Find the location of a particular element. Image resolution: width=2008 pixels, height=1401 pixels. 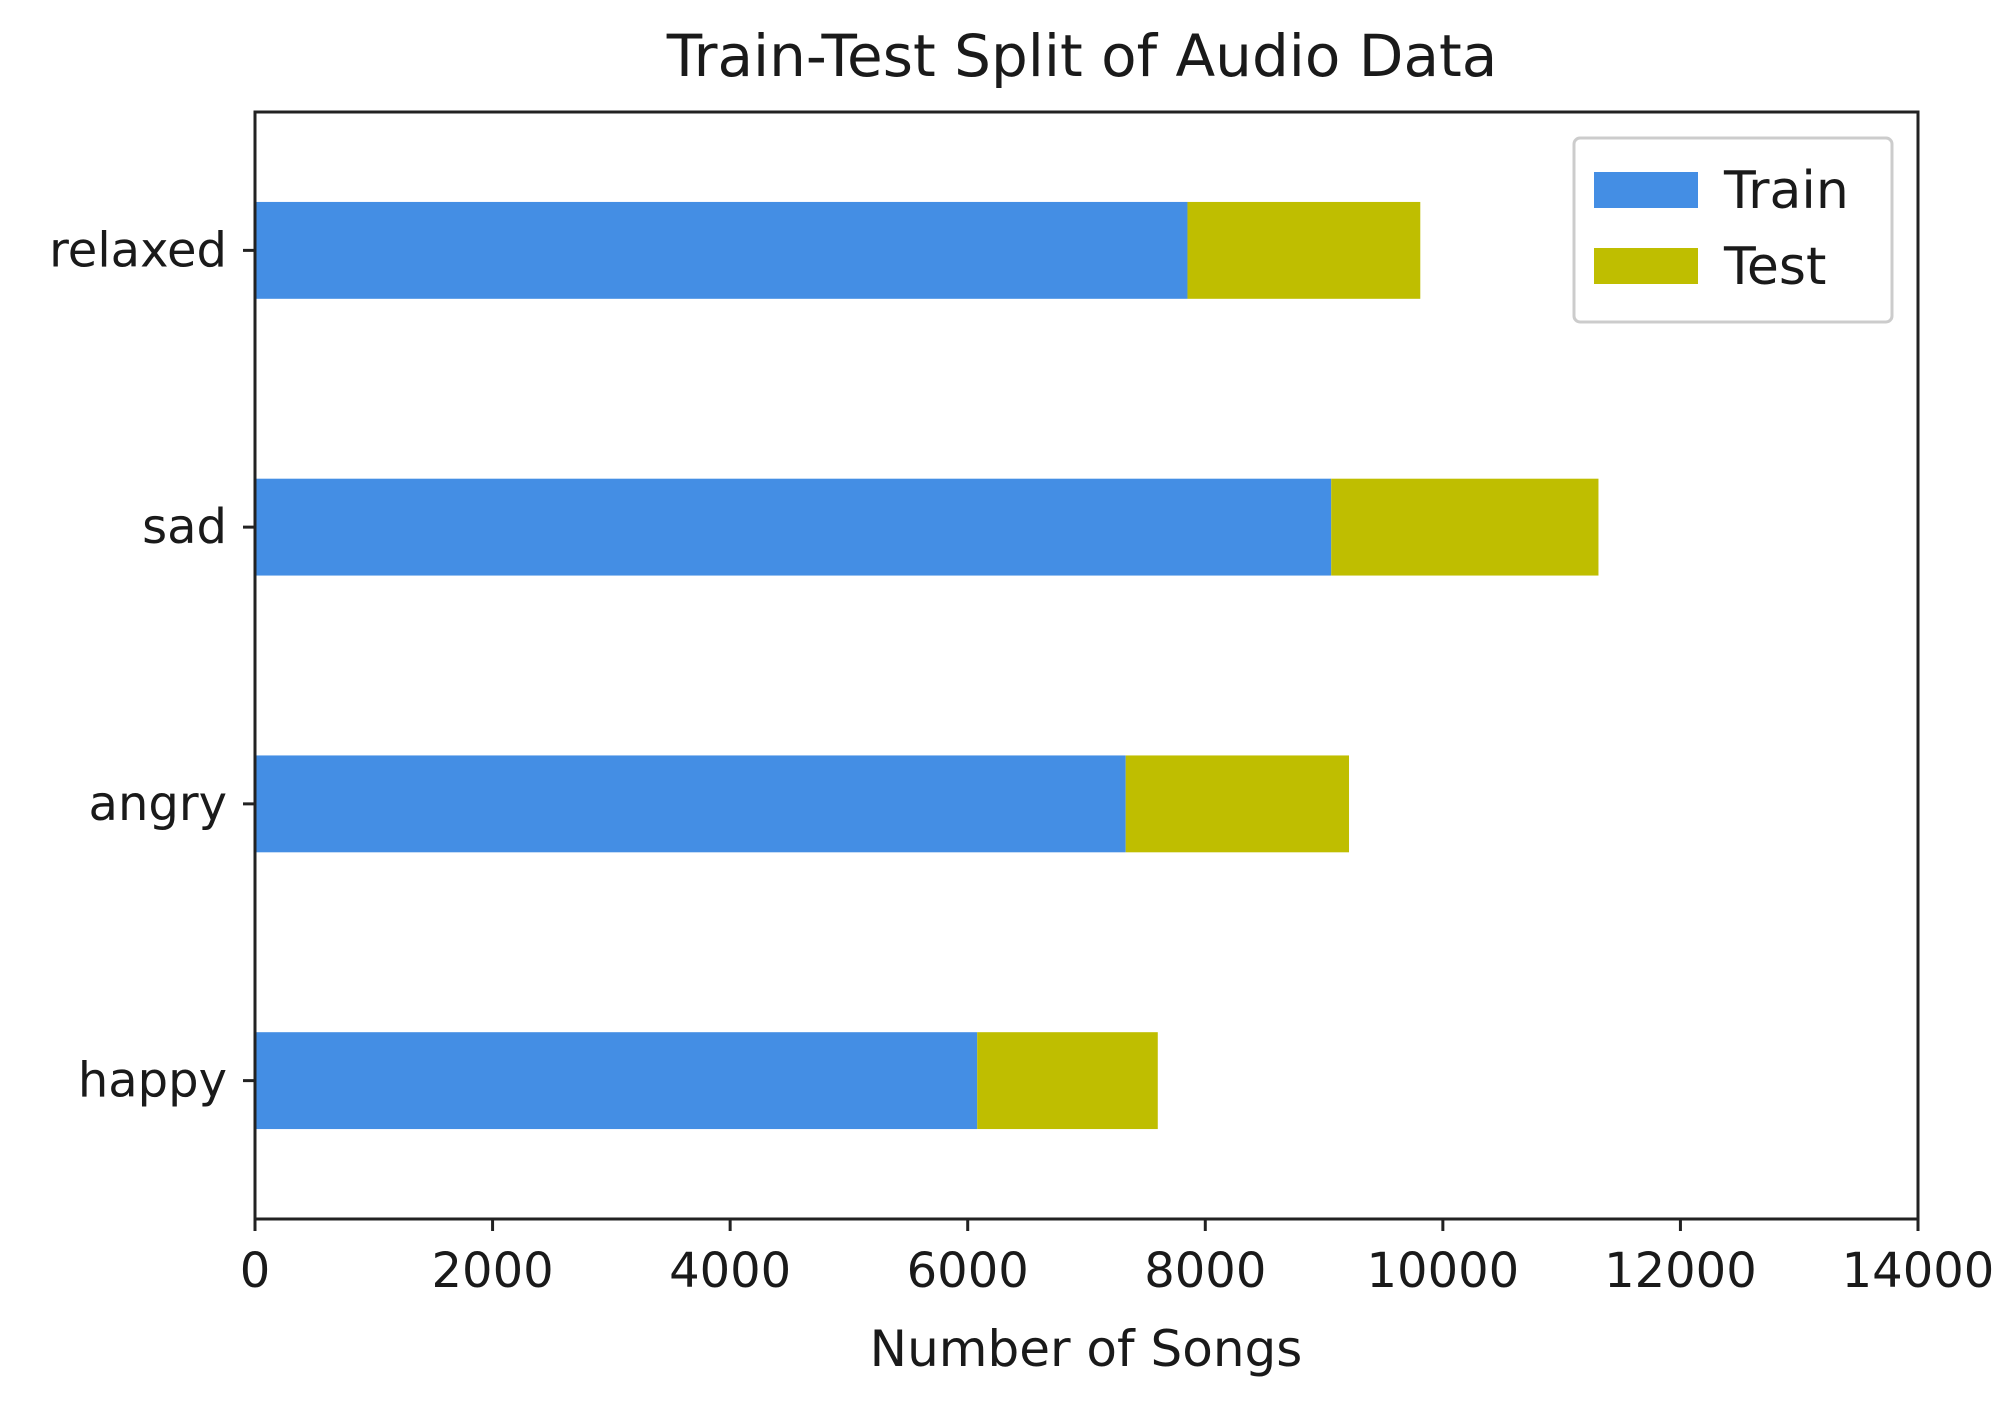

bar-train-relaxed is located at coordinates (721, 250).